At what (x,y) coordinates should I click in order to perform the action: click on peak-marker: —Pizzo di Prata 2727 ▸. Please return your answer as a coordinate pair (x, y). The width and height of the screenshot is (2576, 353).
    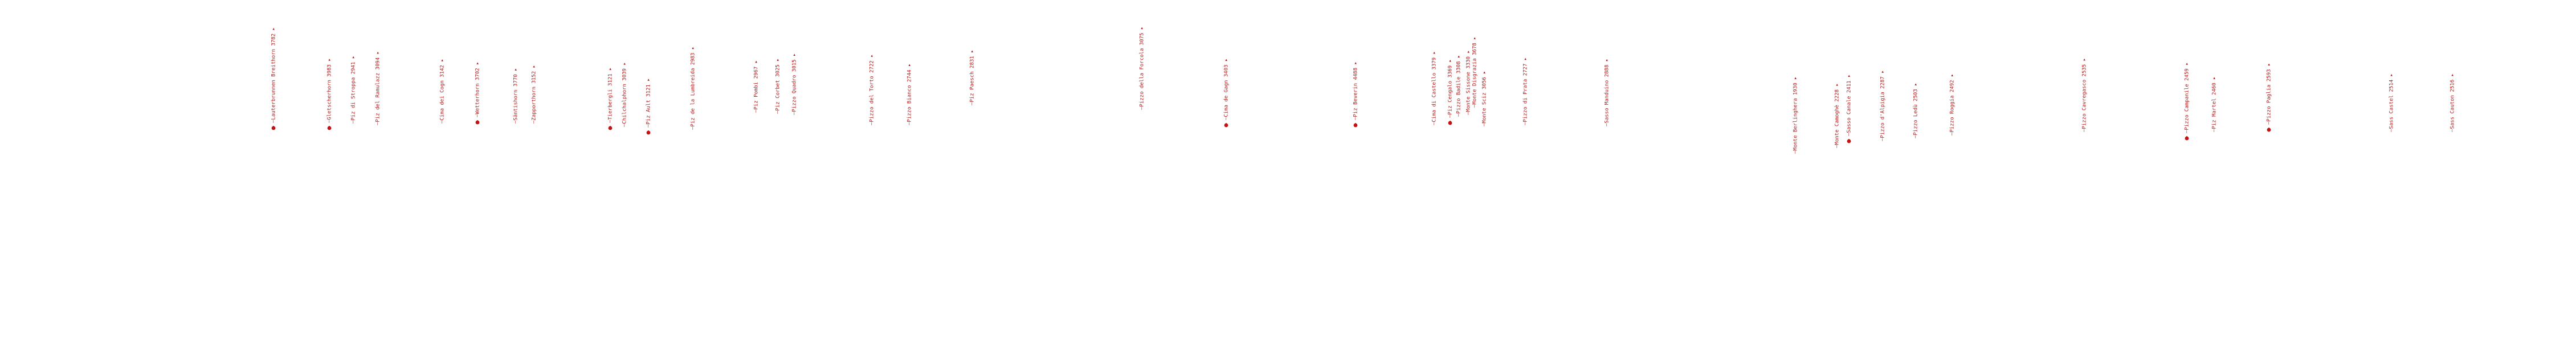
    Looking at the image, I should click on (1526, 91).